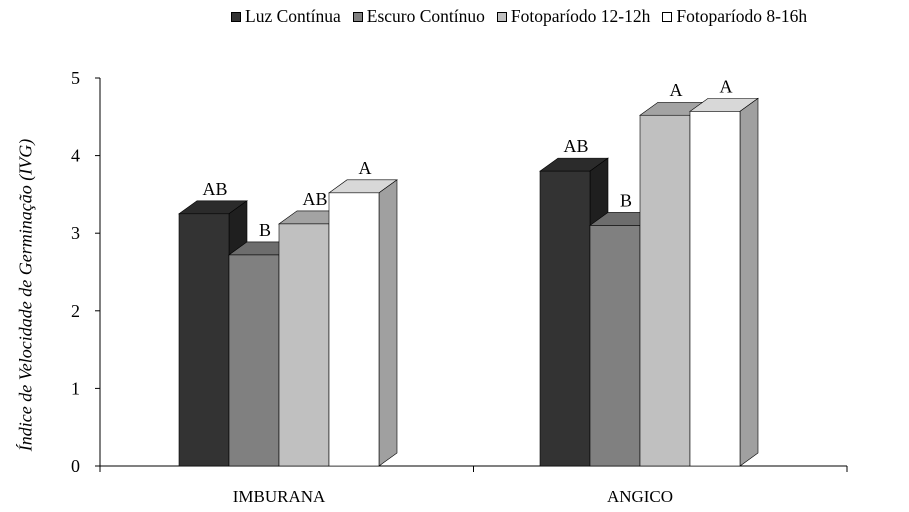  Describe the element at coordinates (640, 496) in the screenshot. I see `x-tick-label: ANGICO` at that location.